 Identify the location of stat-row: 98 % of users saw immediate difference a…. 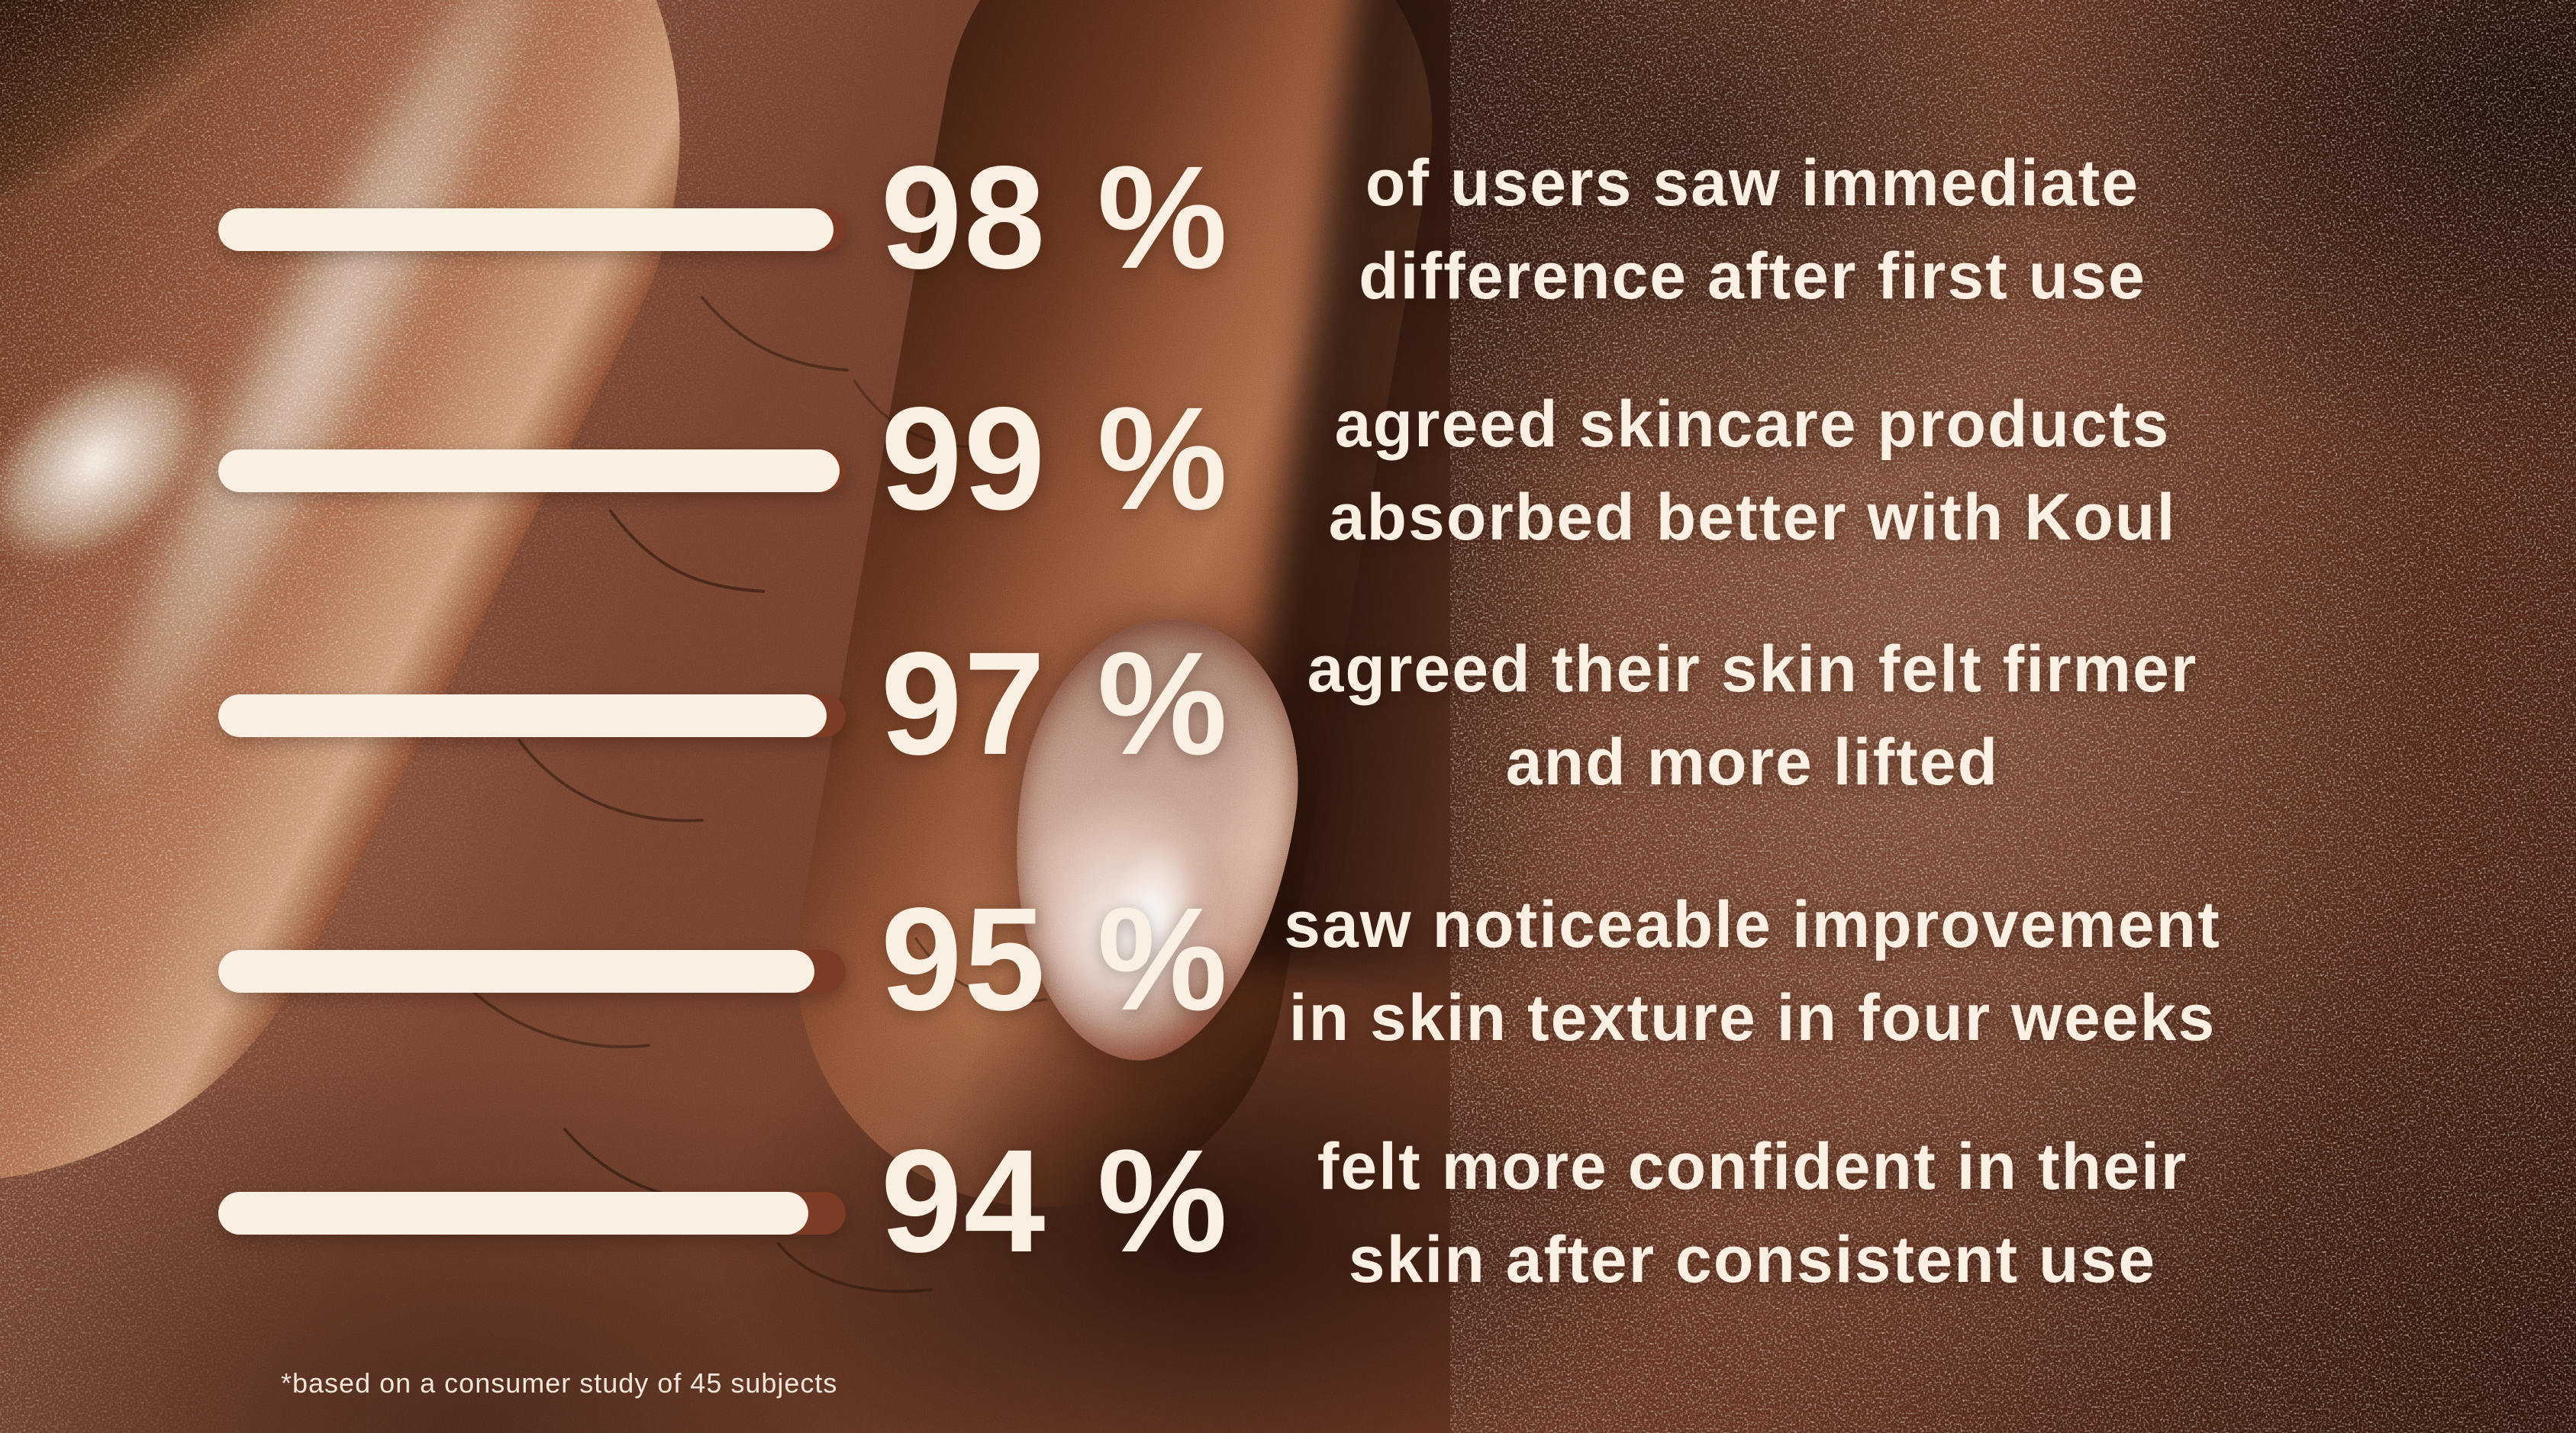
(1229, 230).